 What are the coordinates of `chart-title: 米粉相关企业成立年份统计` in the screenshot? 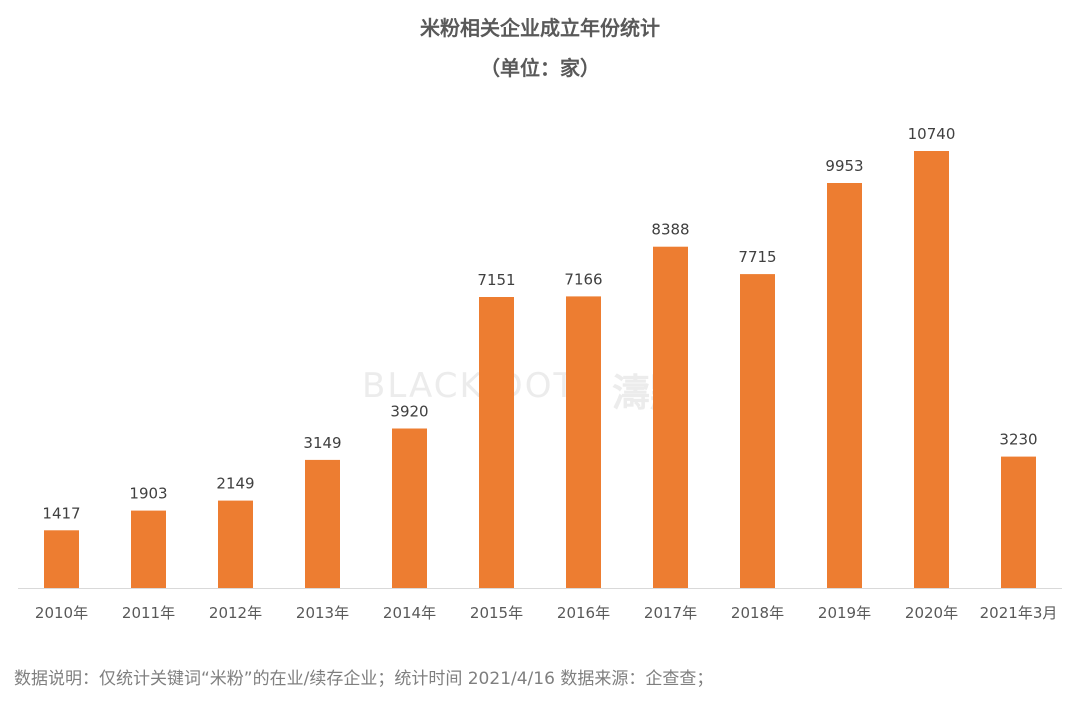 It's located at (540, 28).